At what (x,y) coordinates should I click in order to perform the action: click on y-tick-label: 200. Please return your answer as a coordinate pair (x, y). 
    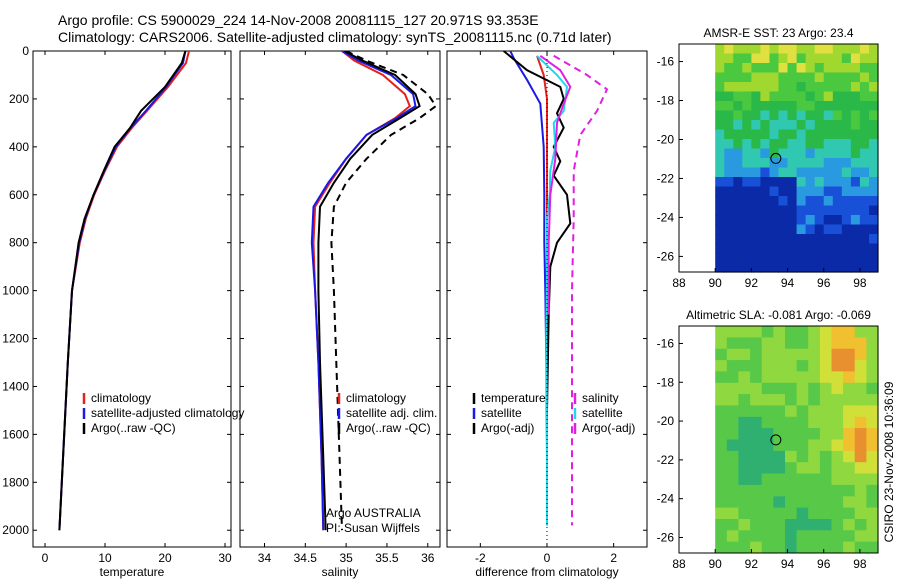
    Looking at the image, I should click on (19, 99).